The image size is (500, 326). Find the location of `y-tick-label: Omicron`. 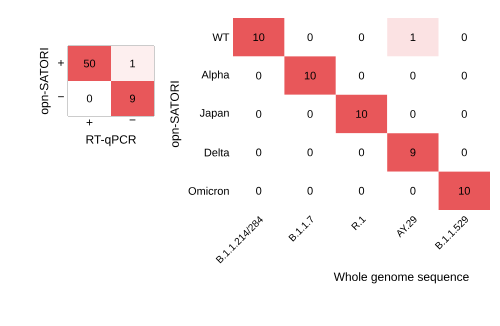

y-tick-label: Omicron is located at coordinates (208, 190).